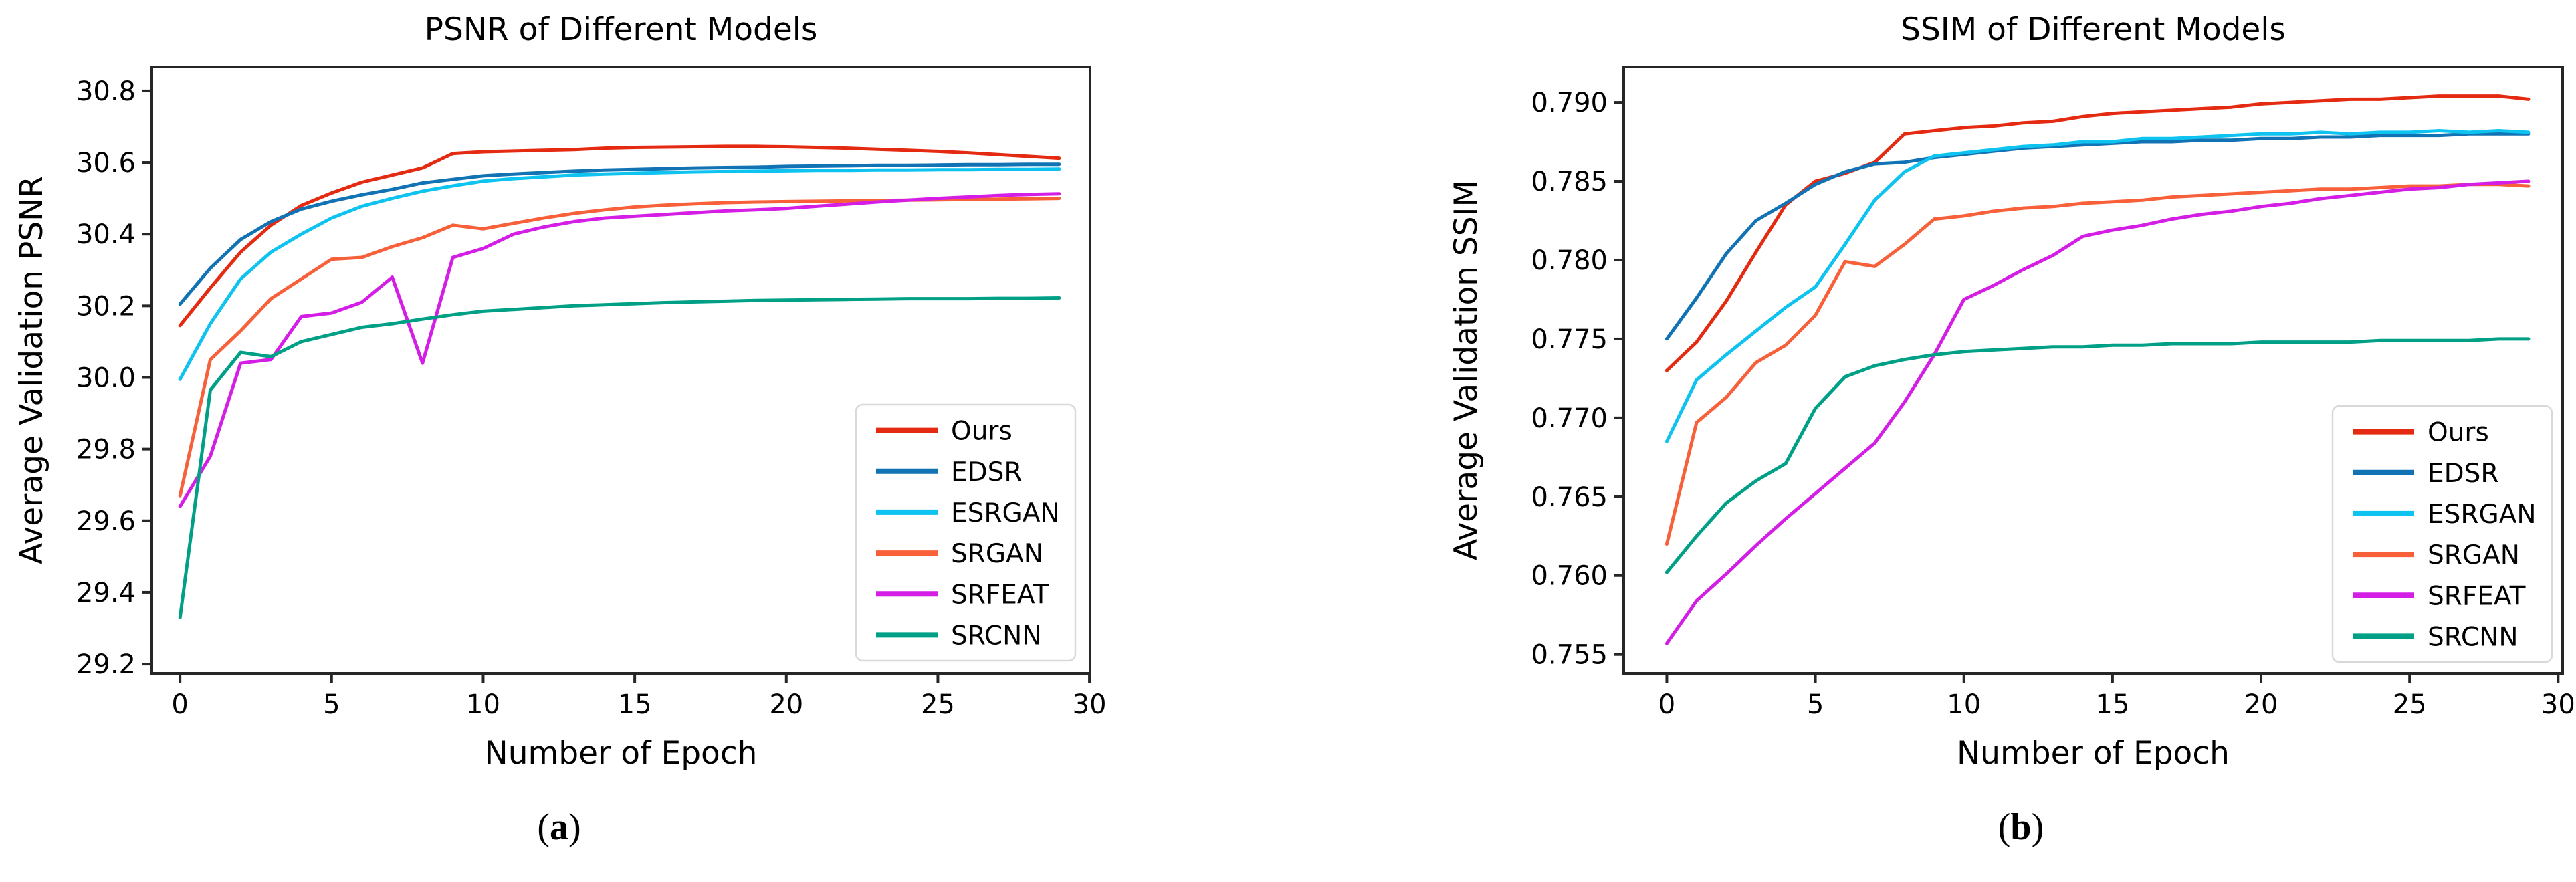  Describe the element at coordinates (1570, 182) in the screenshot. I see `y-tick-label: 0.785` at that location.